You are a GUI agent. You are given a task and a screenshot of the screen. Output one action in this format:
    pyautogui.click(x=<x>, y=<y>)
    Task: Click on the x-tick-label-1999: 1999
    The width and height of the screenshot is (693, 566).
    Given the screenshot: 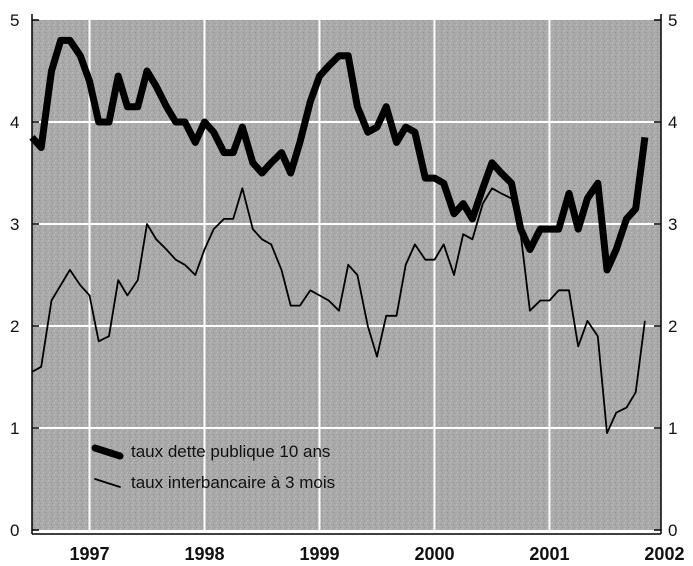 What is the action you would take?
    pyautogui.click(x=319, y=554)
    